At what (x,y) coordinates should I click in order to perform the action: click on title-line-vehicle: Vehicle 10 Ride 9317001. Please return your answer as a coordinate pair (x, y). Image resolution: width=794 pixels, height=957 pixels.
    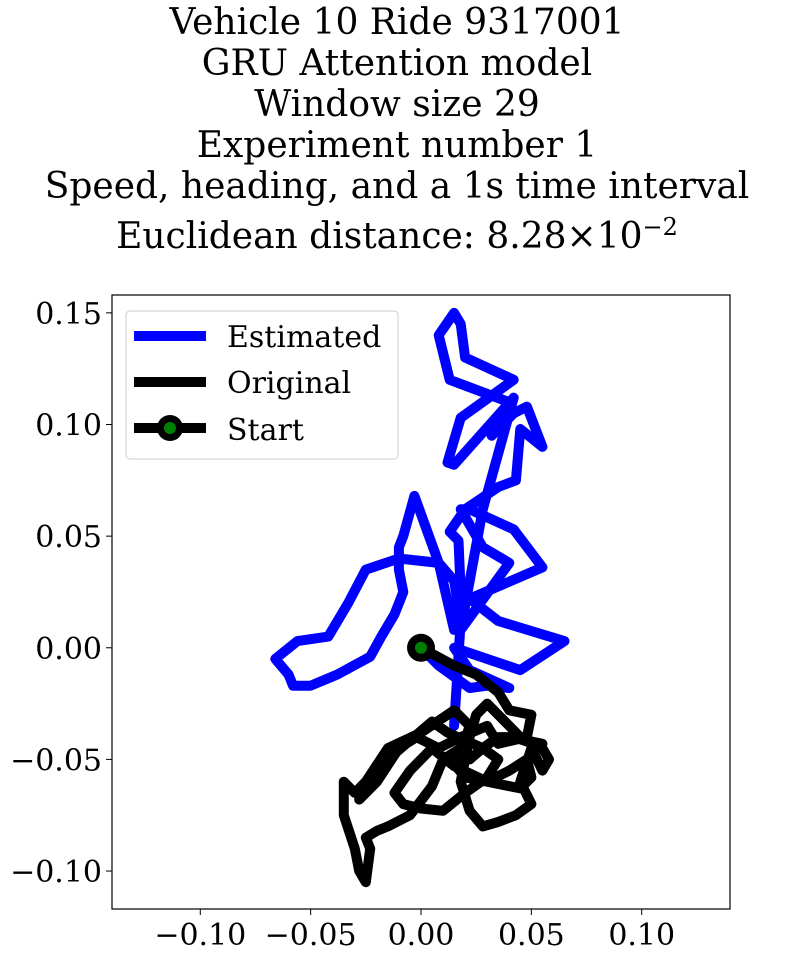
    Looking at the image, I should click on (397, 22).